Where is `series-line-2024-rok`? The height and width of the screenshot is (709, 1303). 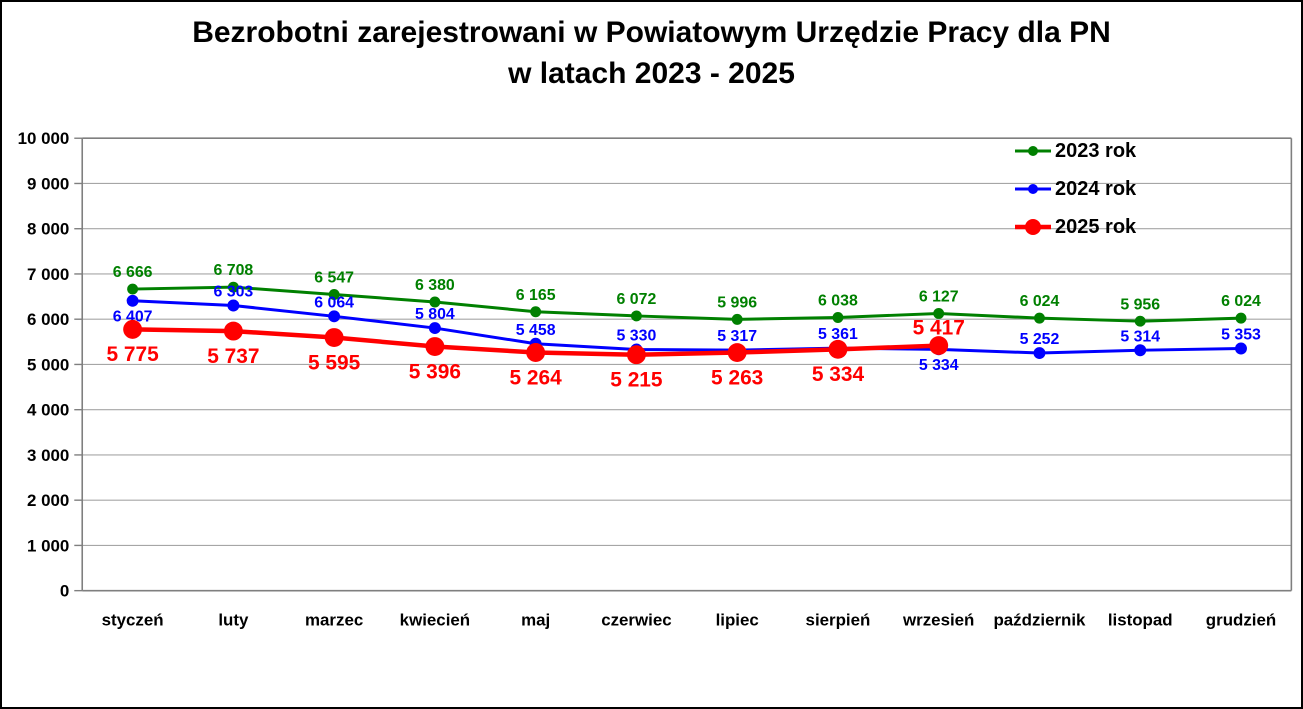 series-line-2024-rok is located at coordinates (687, 327).